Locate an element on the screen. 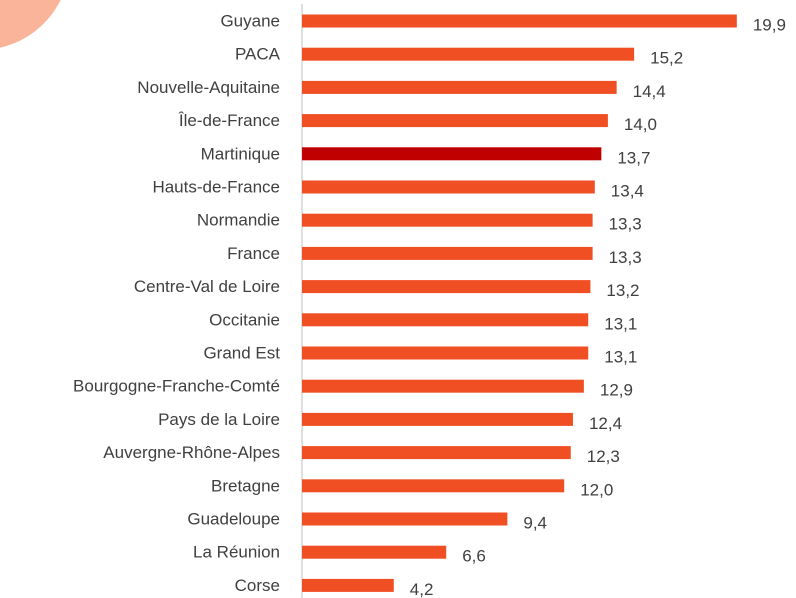 This screenshot has width=796, height=598. y-tick-label: Grand Est is located at coordinates (241, 352).